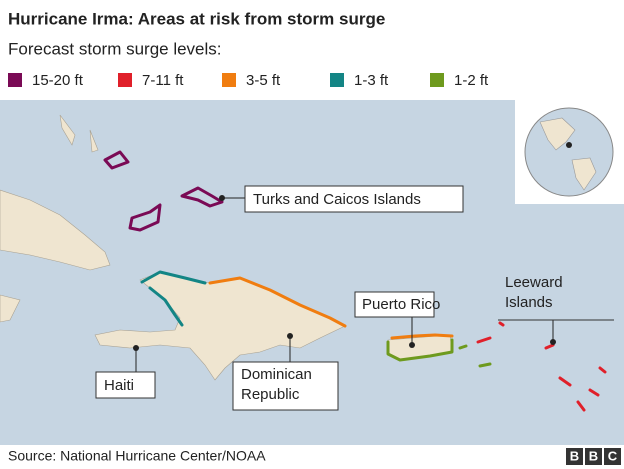 The height and width of the screenshot is (469, 624). Describe the element at coordinates (79, 133) in the screenshot. I see `land-bahamas` at that location.